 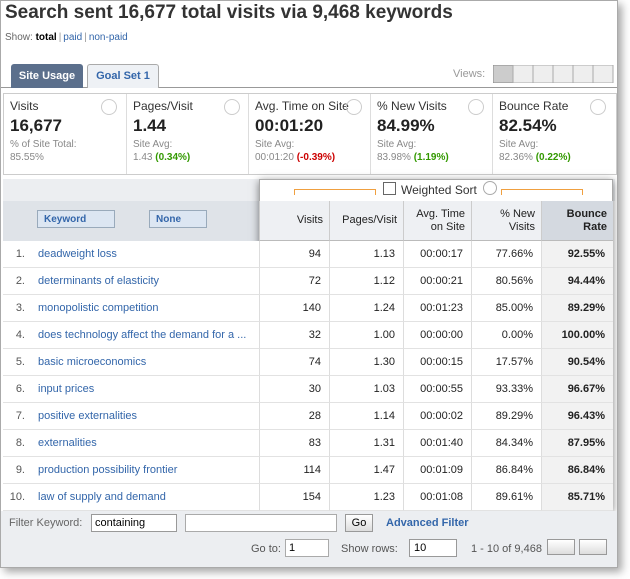 I want to click on column-header: Pages/Visit, so click(x=366, y=221).